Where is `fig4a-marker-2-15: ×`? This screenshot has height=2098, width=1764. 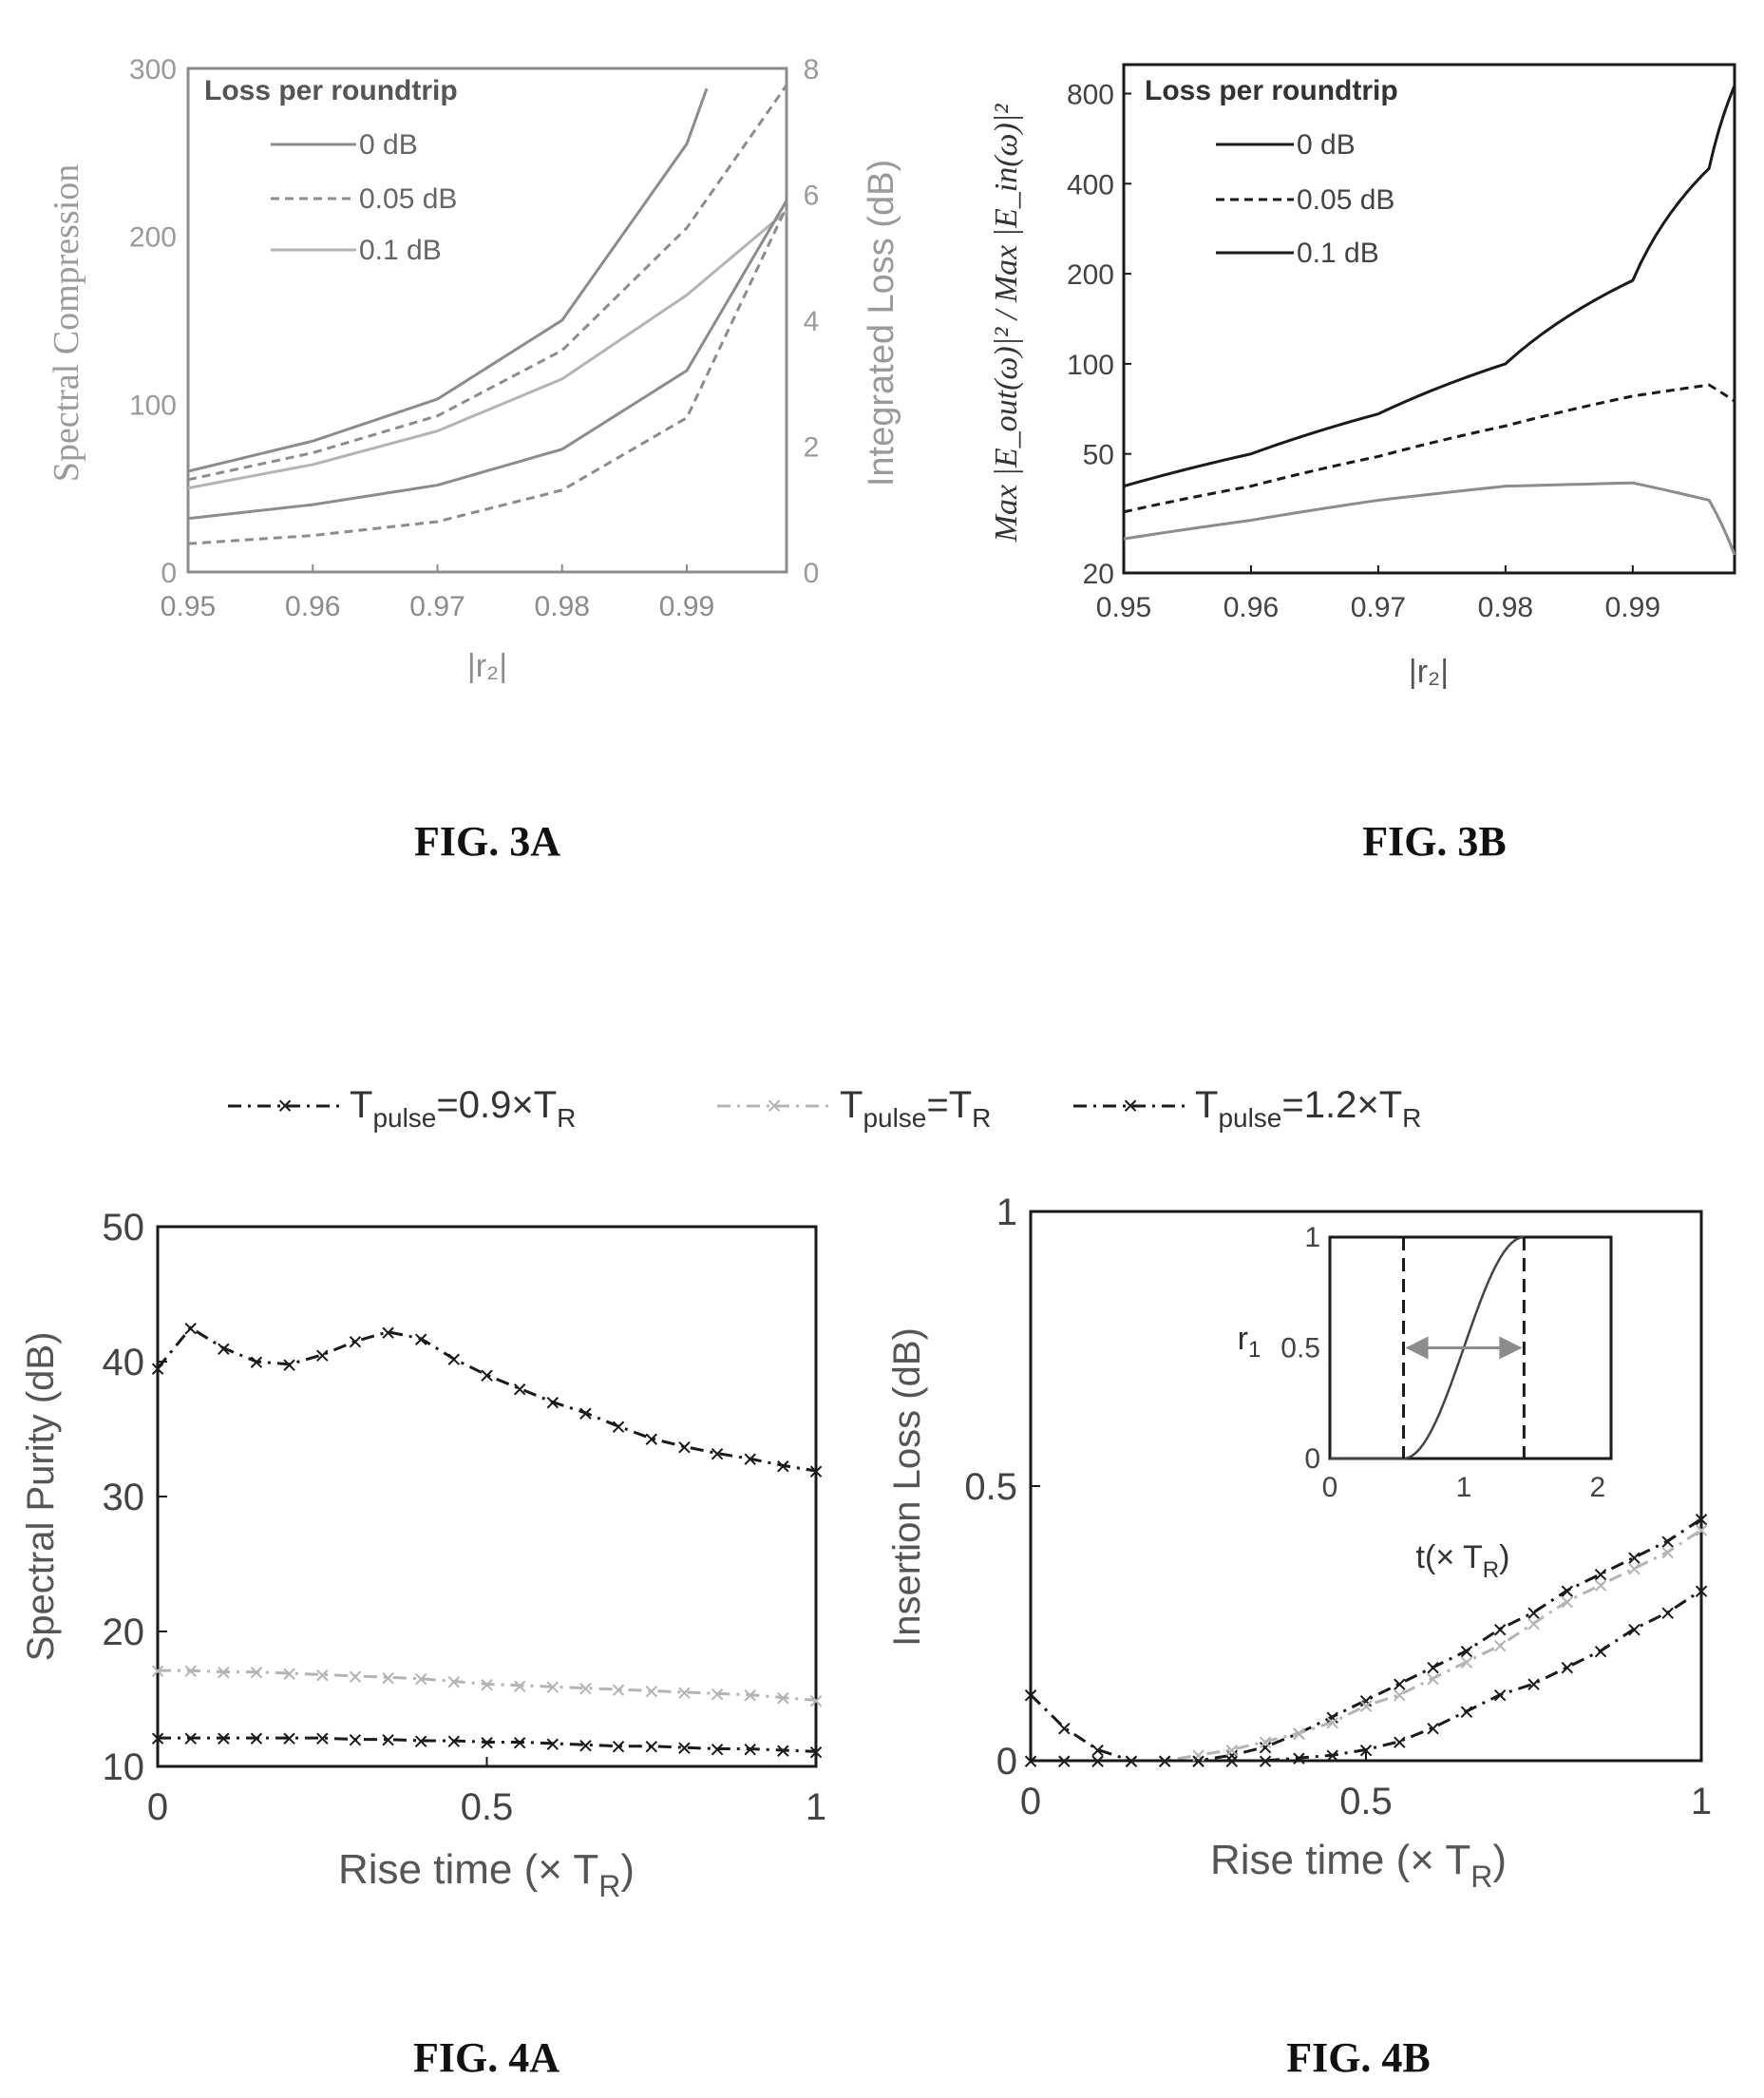 fig4a-marker-2-15: × is located at coordinates (651, 1747).